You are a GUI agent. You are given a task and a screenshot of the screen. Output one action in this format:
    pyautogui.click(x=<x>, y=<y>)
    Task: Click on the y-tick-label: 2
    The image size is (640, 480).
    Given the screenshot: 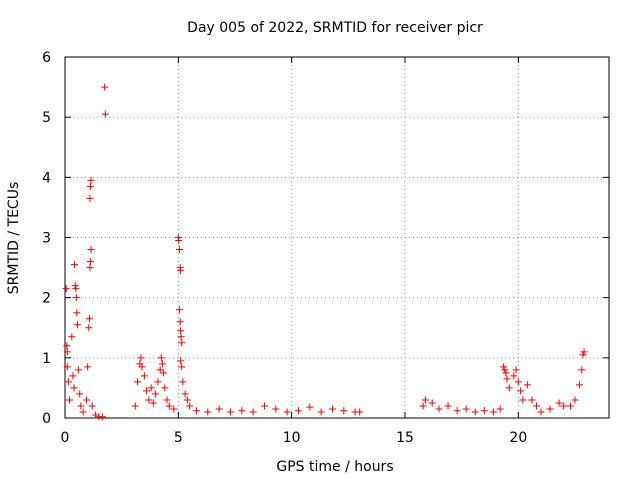 What is the action you would take?
    pyautogui.click(x=46, y=299)
    